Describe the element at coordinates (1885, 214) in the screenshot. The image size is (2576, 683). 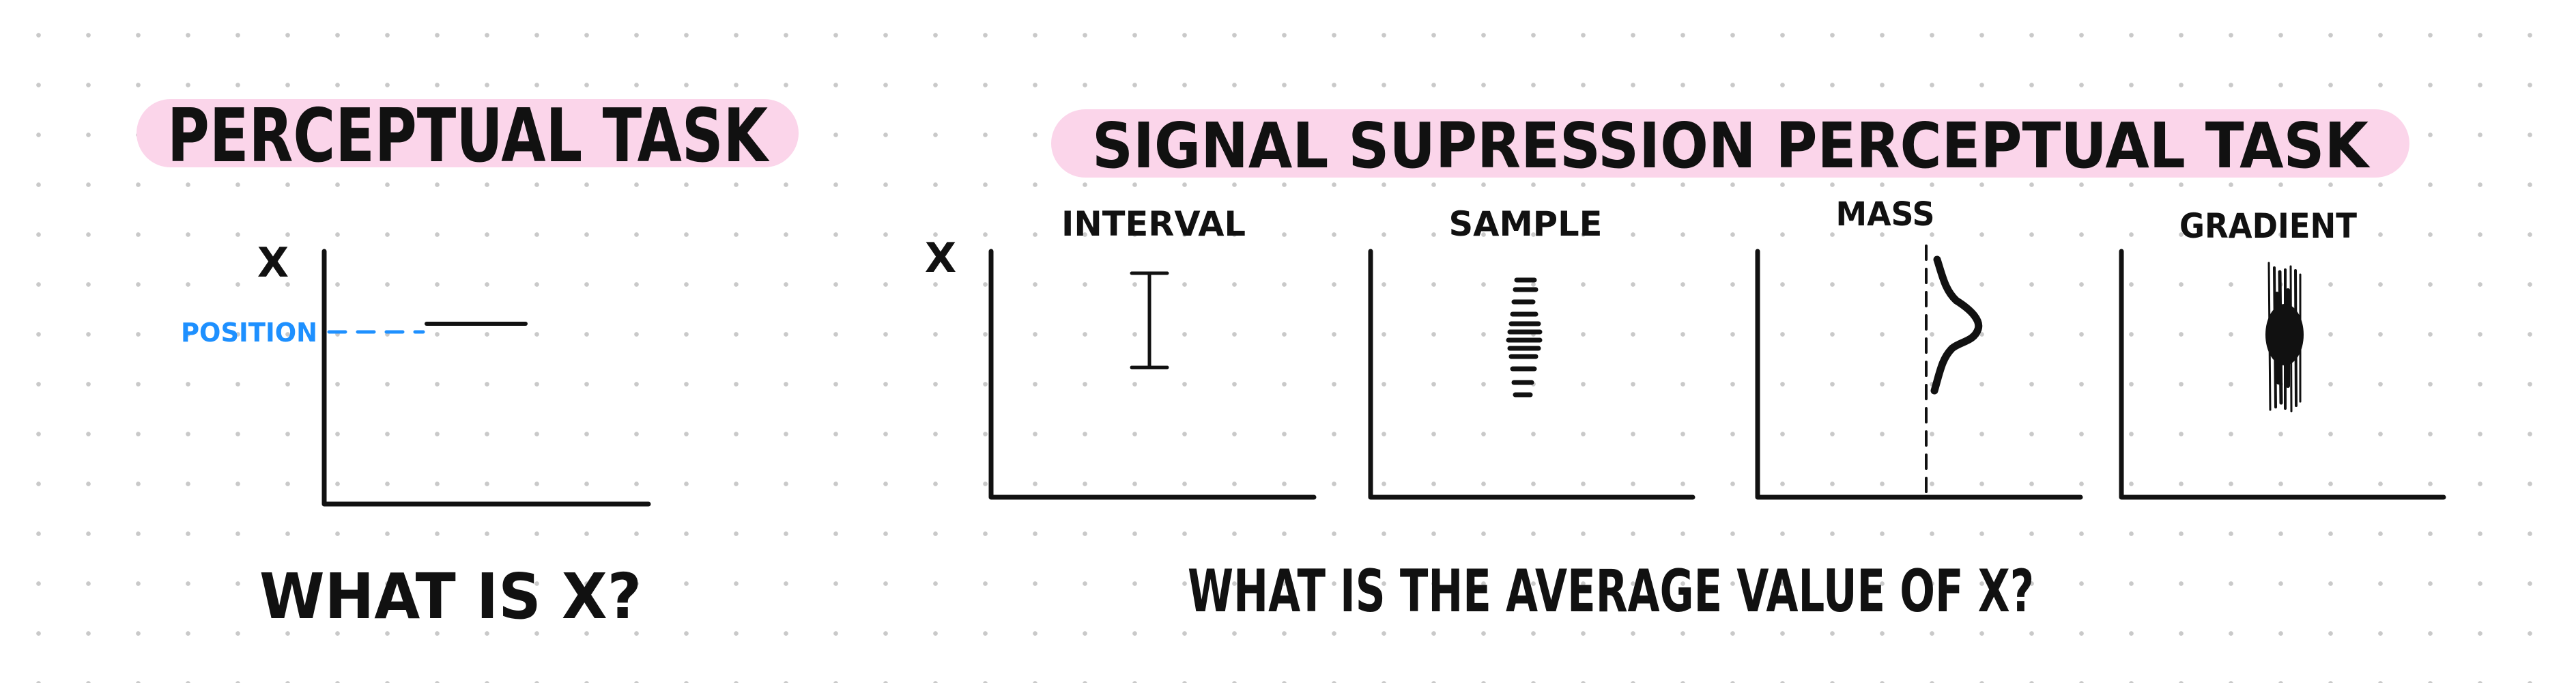
I see `mass-label: MASS` at that location.